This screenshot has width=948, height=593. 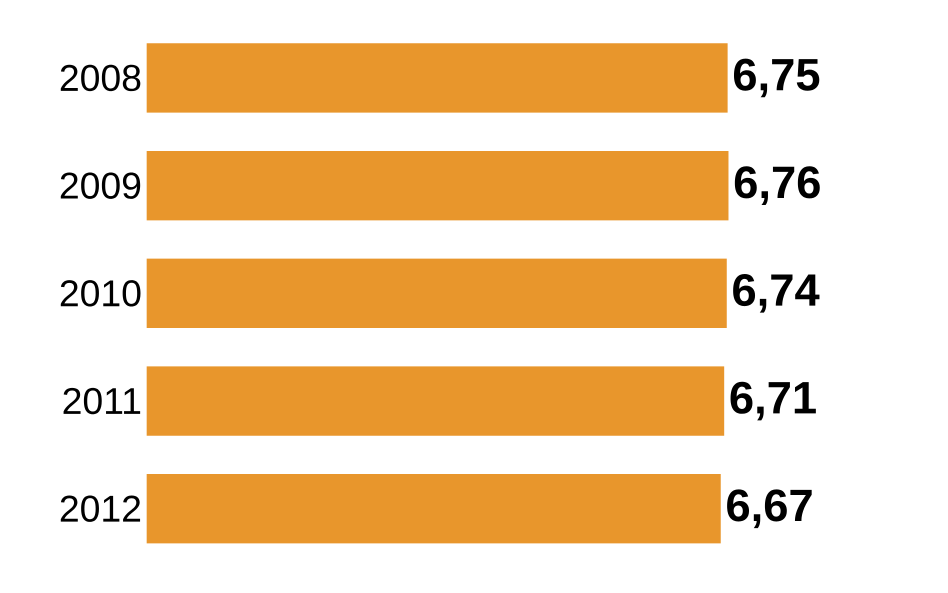 What do you see at coordinates (773, 401) in the screenshot?
I see `data-label: 6,71` at bounding box center [773, 401].